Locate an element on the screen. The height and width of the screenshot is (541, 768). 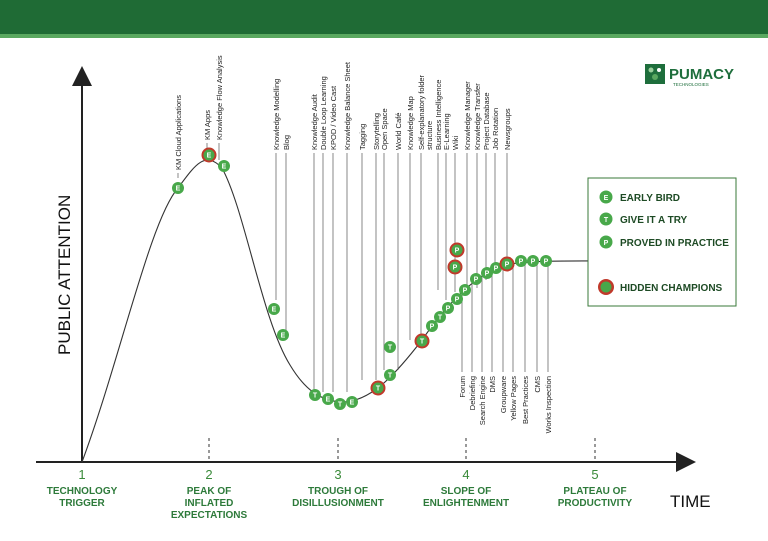
technique-label: Groupware is located at coordinates (503, 394).